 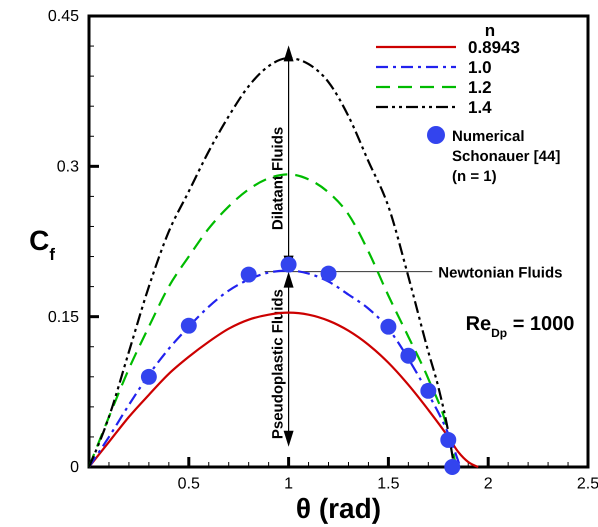 I want to click on legend-label: Numerical Schonauer [44] (n = 1), so click(x=506, y=156).